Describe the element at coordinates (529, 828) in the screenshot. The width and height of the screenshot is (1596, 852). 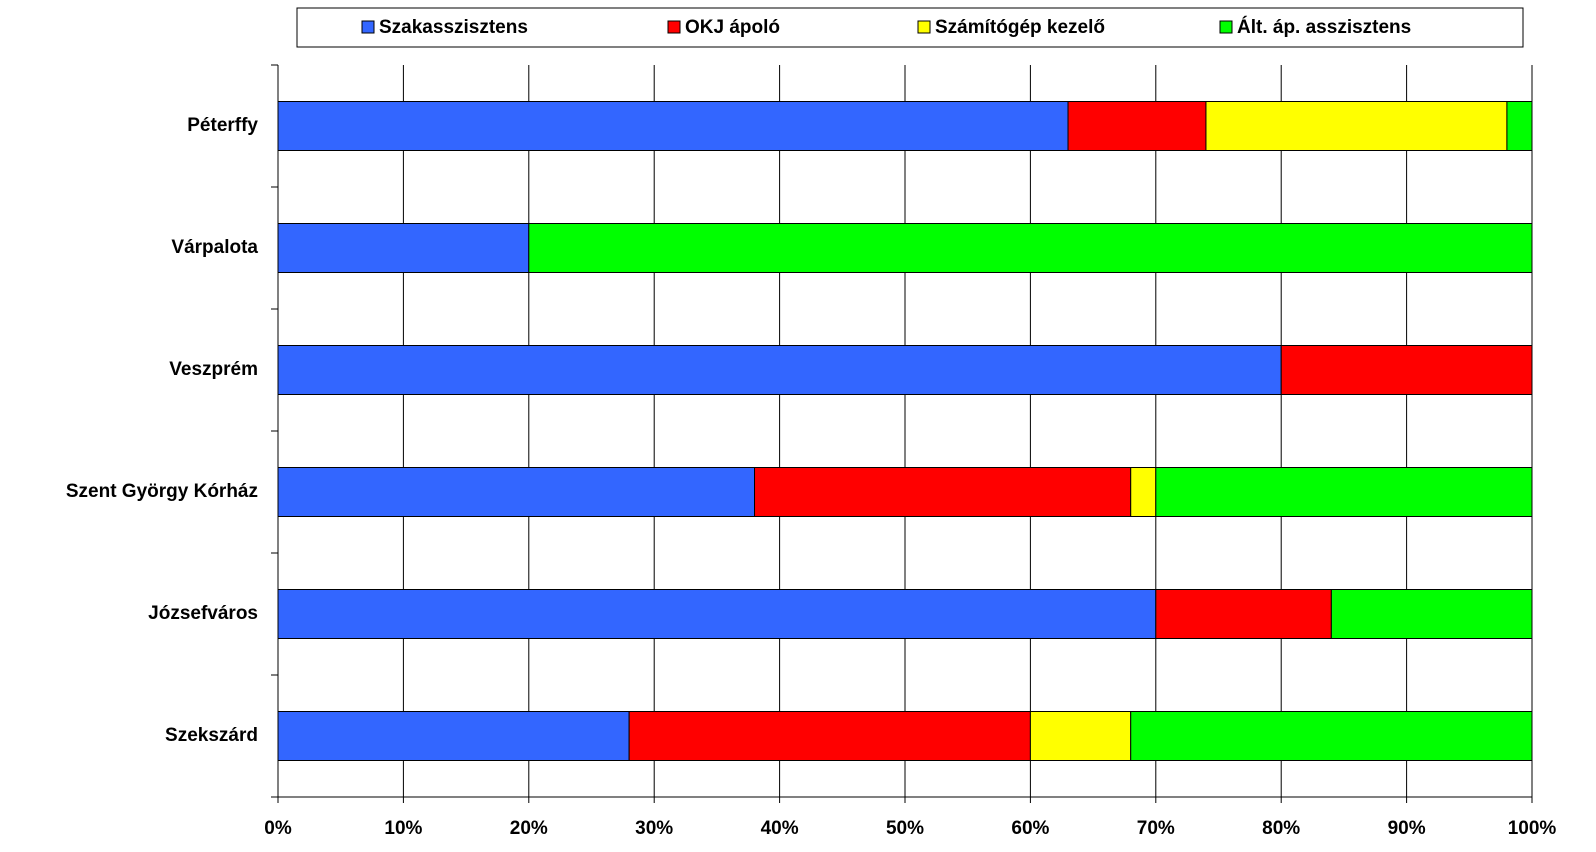
I see `x-tick-label: 20%` at that location.